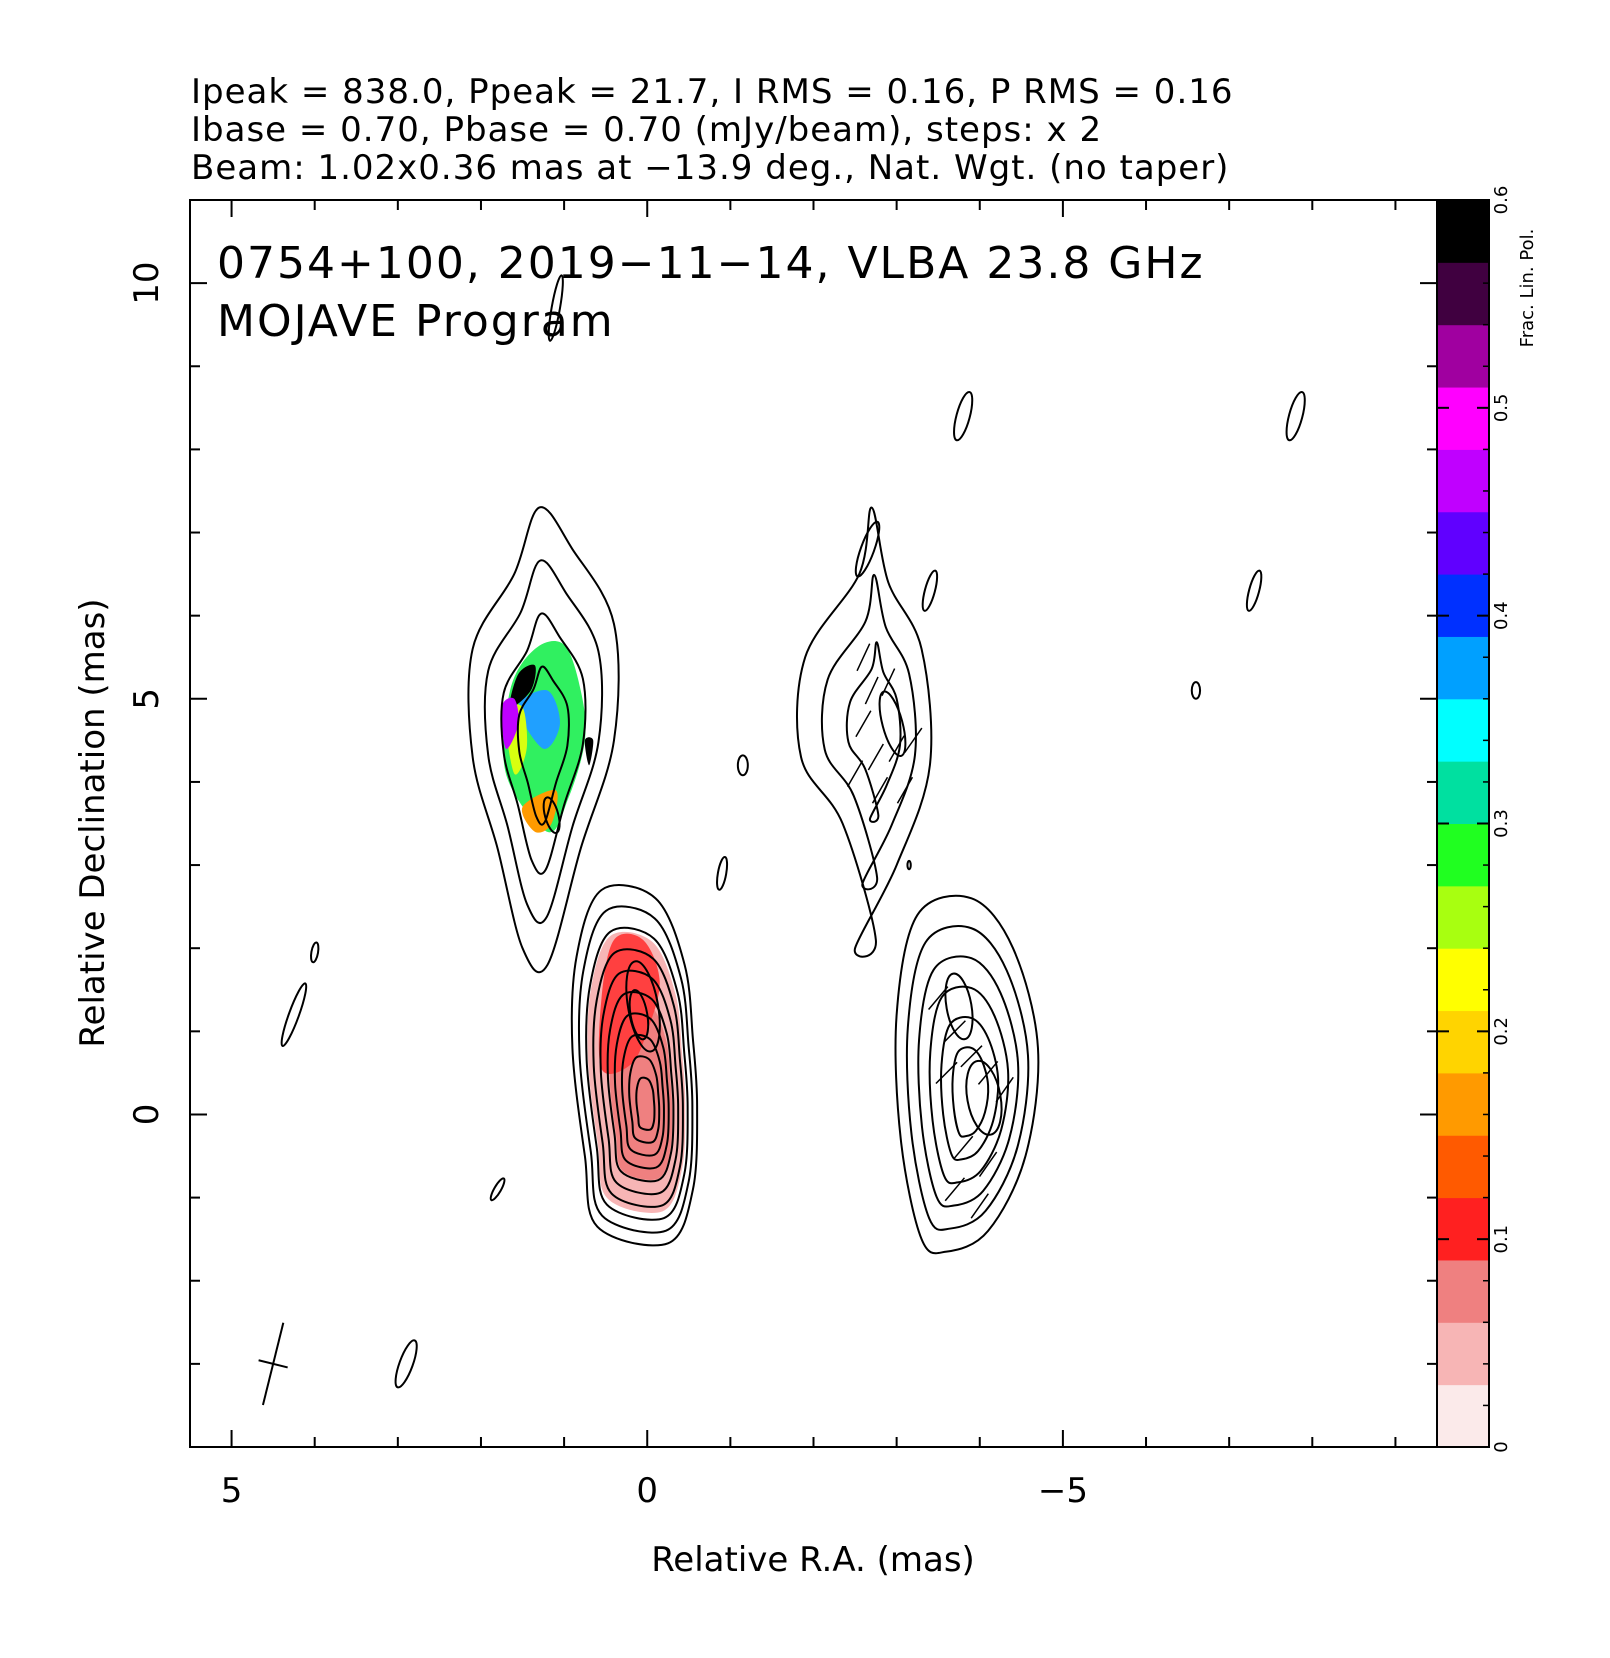  Describe the element at coordinates (813, 1560) in the screenshot. I see `x-axis-label: Relative R.A. (mas)` at that location.